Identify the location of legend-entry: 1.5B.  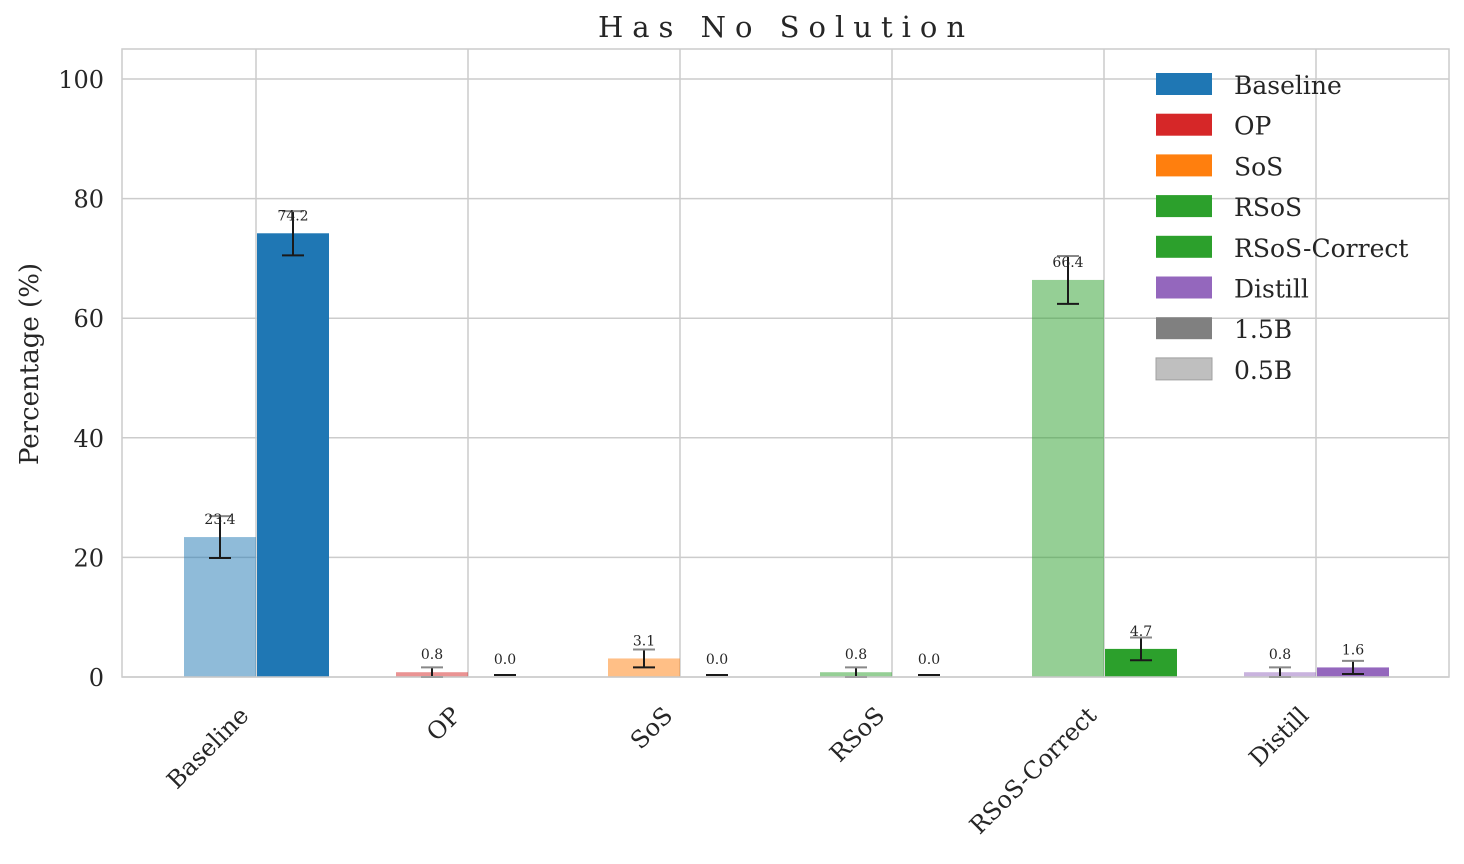
(1224, 329).